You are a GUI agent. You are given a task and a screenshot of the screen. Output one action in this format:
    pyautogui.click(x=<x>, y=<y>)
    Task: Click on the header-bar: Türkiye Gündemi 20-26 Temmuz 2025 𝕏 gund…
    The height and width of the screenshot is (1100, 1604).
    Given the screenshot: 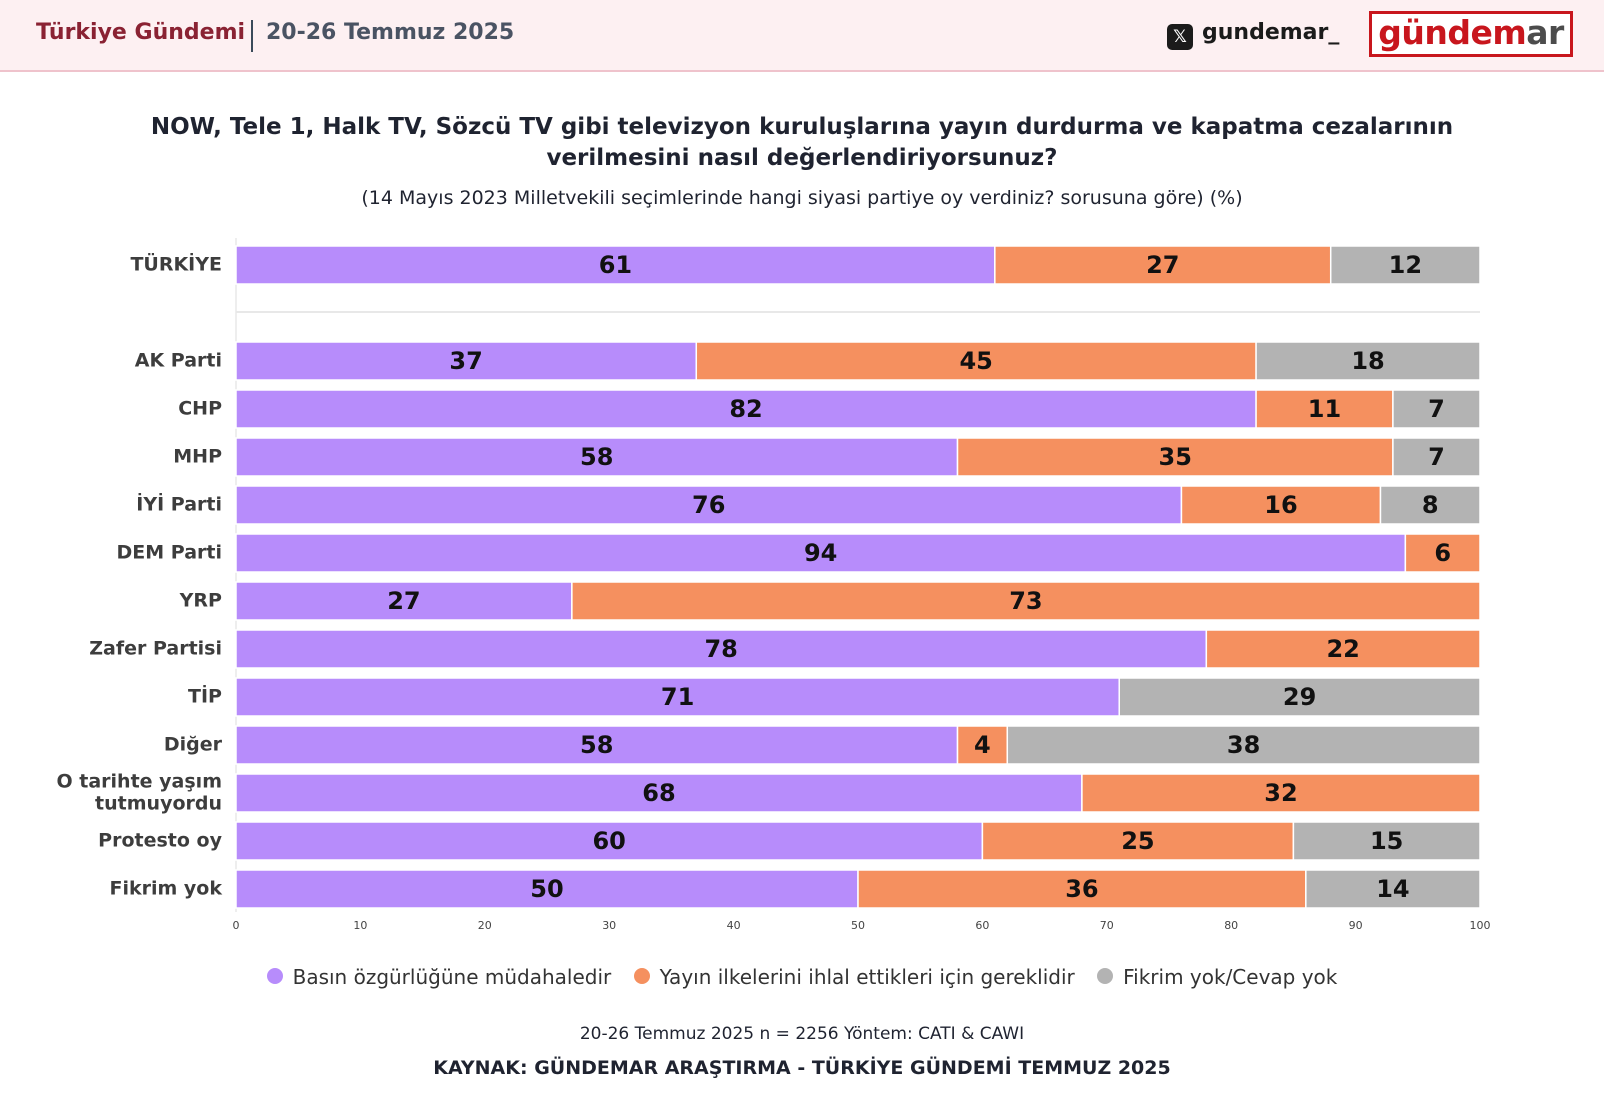 What is the action you would take?
    pyautogui.click(x=802, y=36)
    